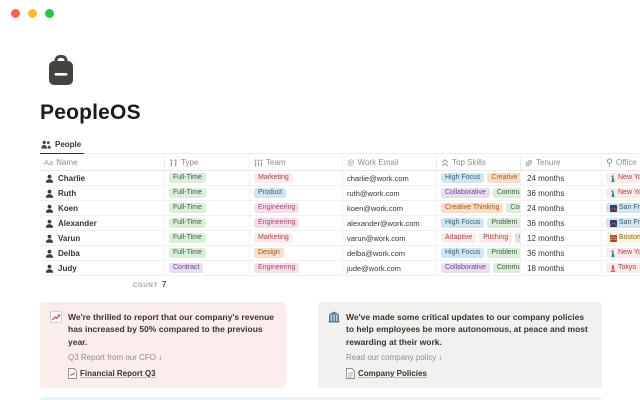  I want to click on chart-increasing-icon, so click(56, 317).